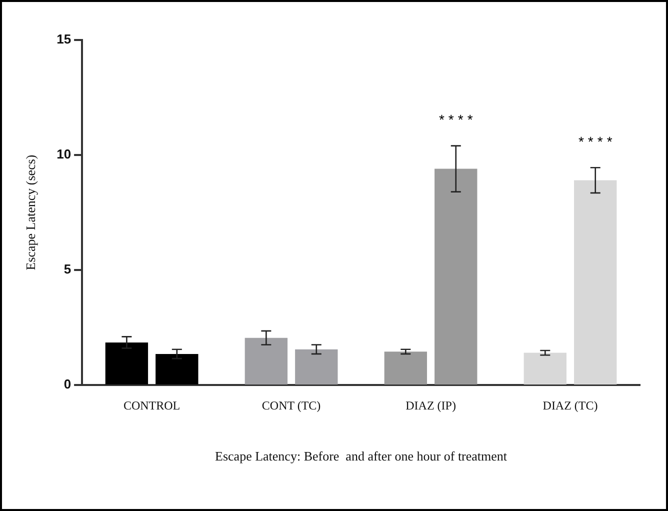  I want to click on y-tick-label: 0, so click(68, 384).